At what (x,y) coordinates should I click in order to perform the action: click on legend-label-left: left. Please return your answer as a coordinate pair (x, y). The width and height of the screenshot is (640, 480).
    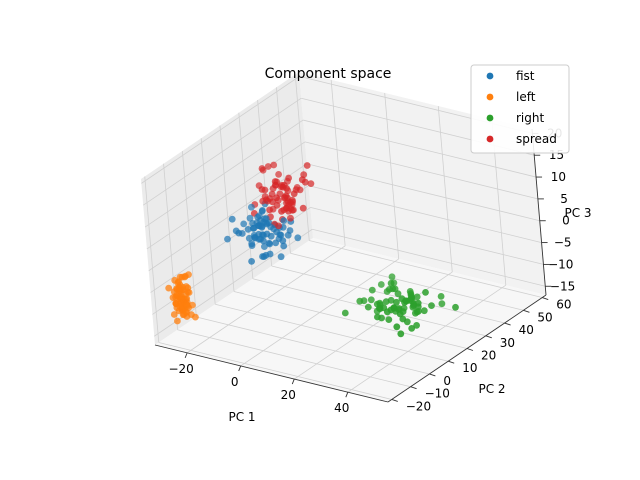
    Looking at the image, I should click on (526, 97).